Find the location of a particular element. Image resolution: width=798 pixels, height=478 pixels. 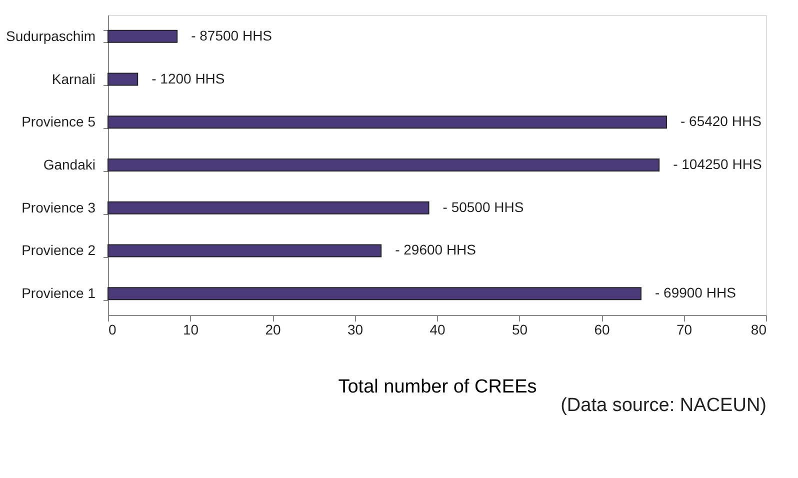

y-tick-label: Provience 2 is located at coordinates (59, 250).